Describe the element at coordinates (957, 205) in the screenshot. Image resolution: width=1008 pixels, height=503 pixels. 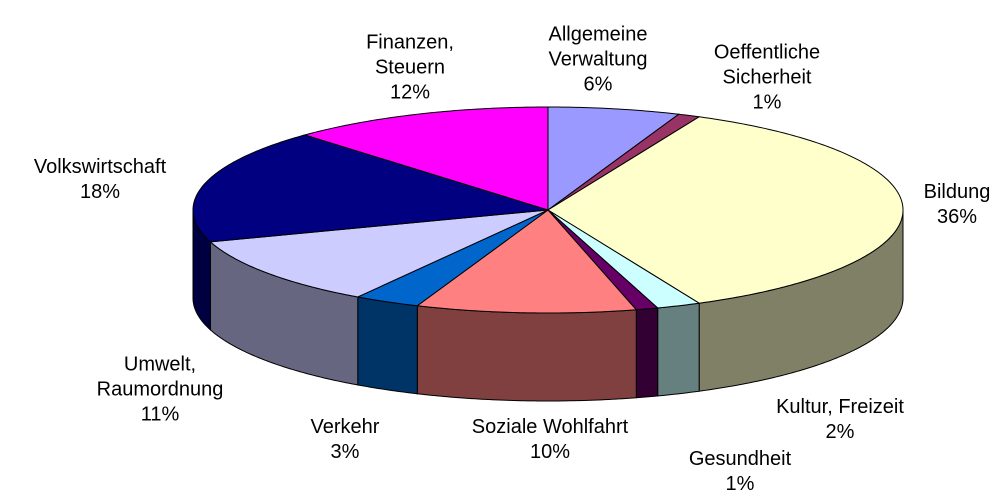
I see `slice-label: Bildung 36%` at that location.